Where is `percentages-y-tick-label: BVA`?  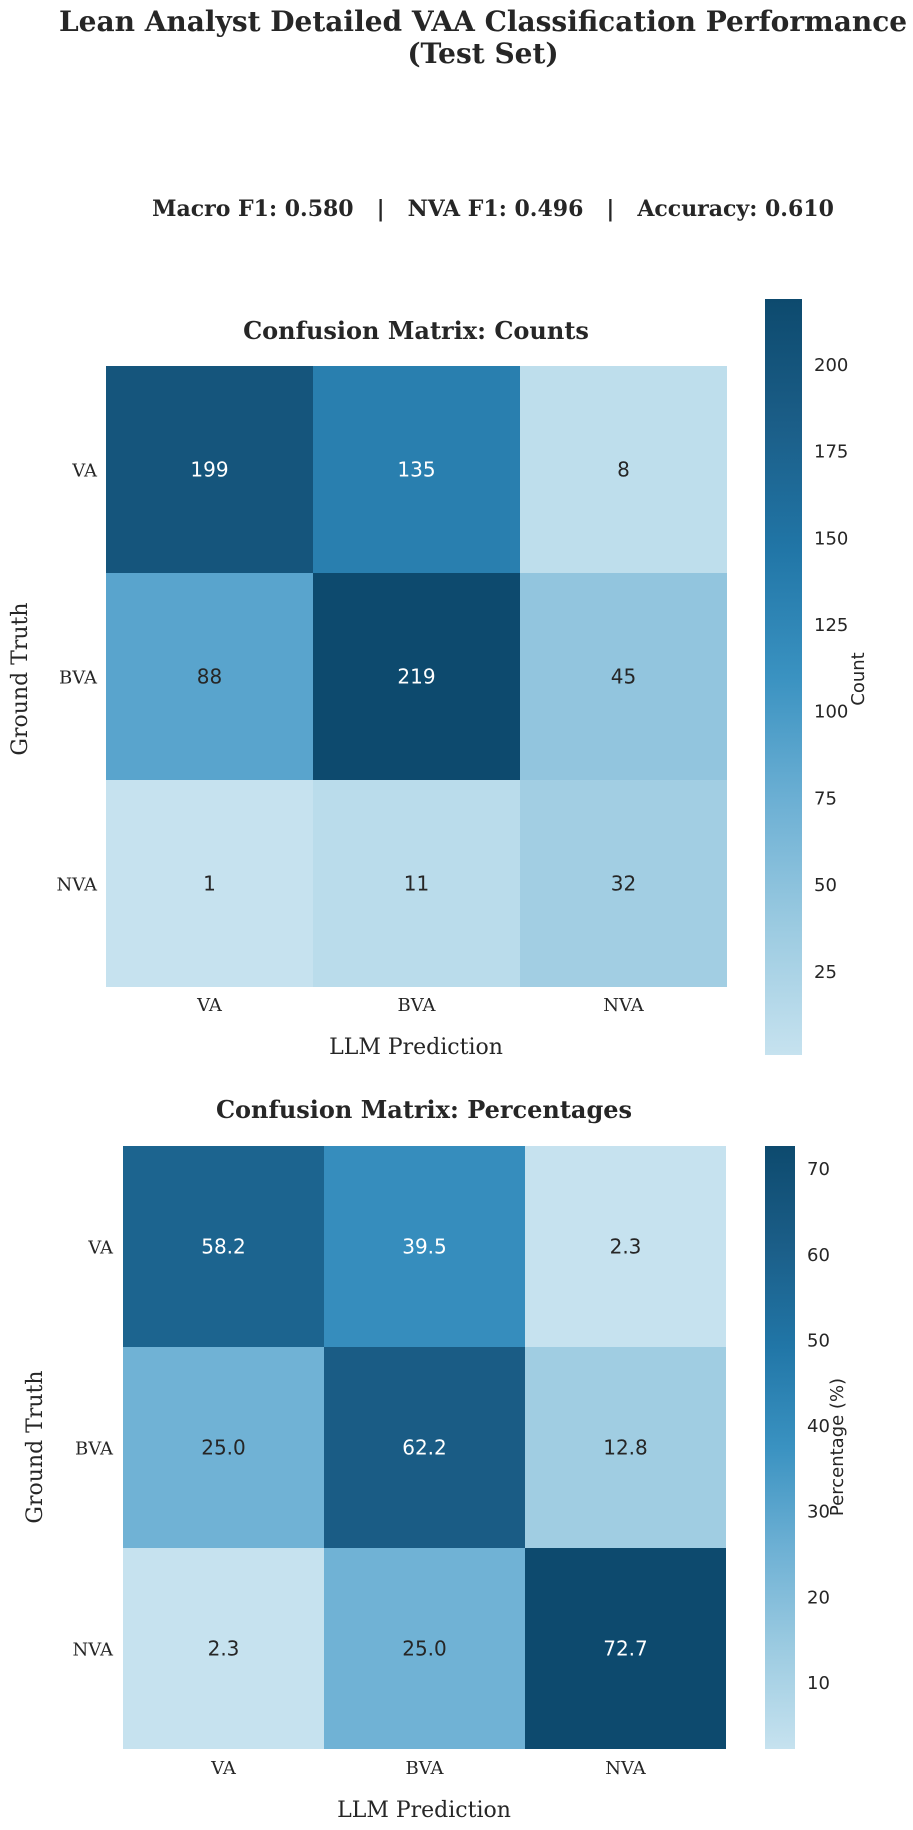
percentages-y-tick-label: BVA is located at coordinates (94, 1449).